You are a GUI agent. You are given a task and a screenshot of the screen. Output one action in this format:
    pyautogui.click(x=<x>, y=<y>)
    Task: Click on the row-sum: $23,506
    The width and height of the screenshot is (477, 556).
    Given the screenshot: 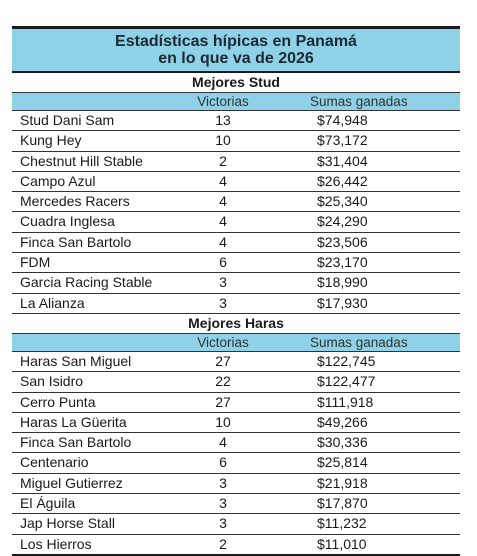 What is the action you would take?
    pyautogui.click(x=342, y=241)
    